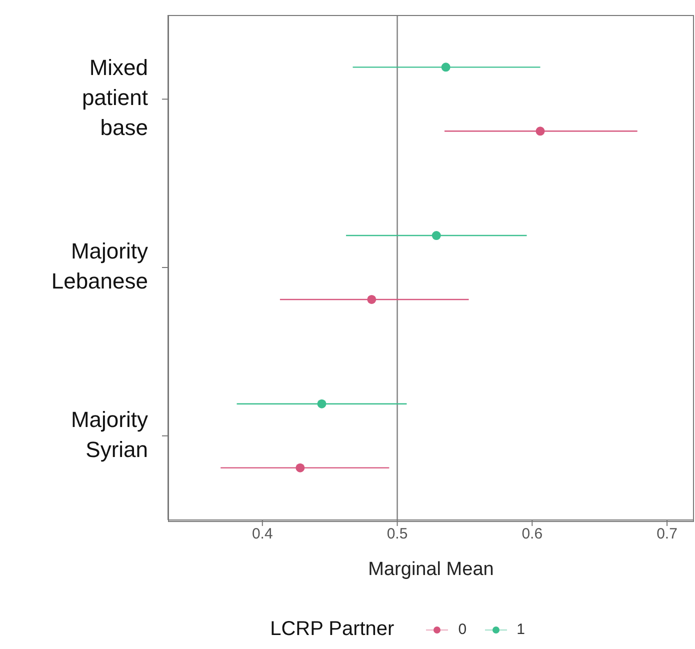  Describe the element at coordinates (667, 534) in the screenshot. I see `x-tick-label: 0.7` at that location.